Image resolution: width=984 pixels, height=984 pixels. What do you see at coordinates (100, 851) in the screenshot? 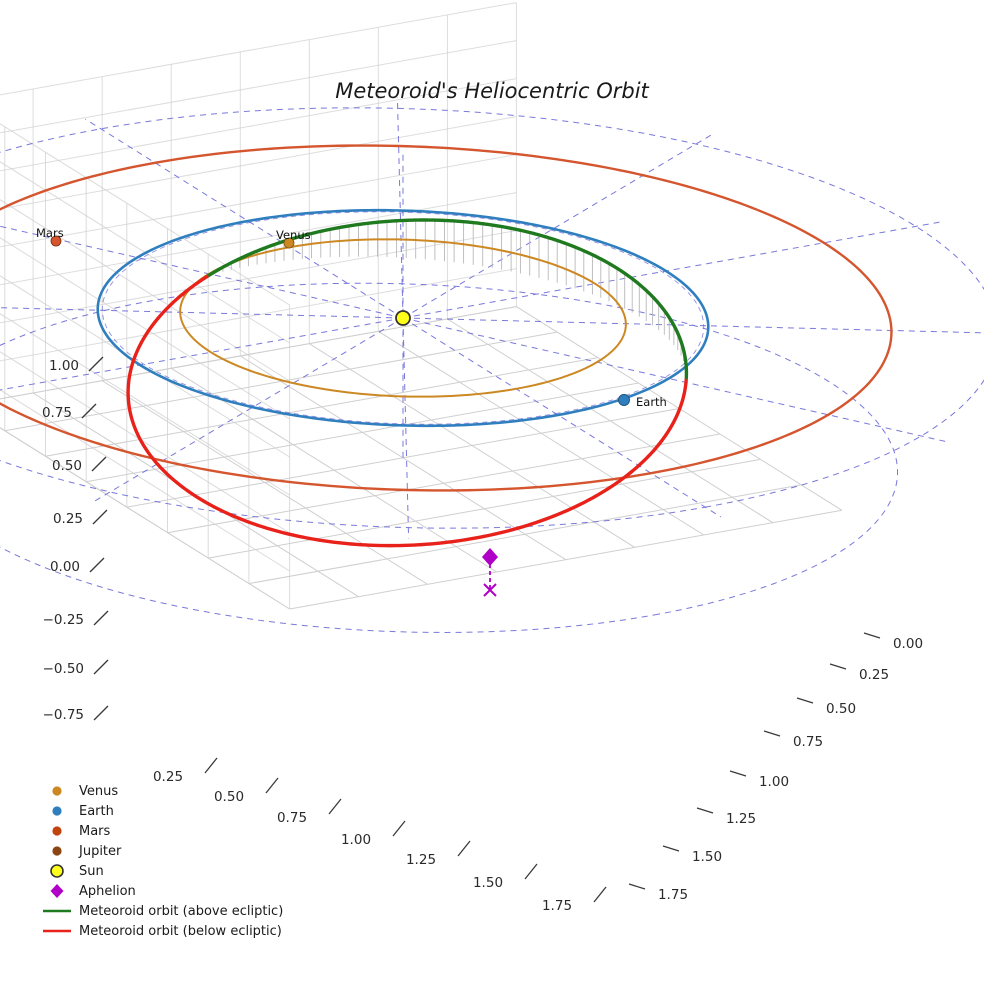
I see `legend-item-label: Jupiter` at bounding box center [100, 851].